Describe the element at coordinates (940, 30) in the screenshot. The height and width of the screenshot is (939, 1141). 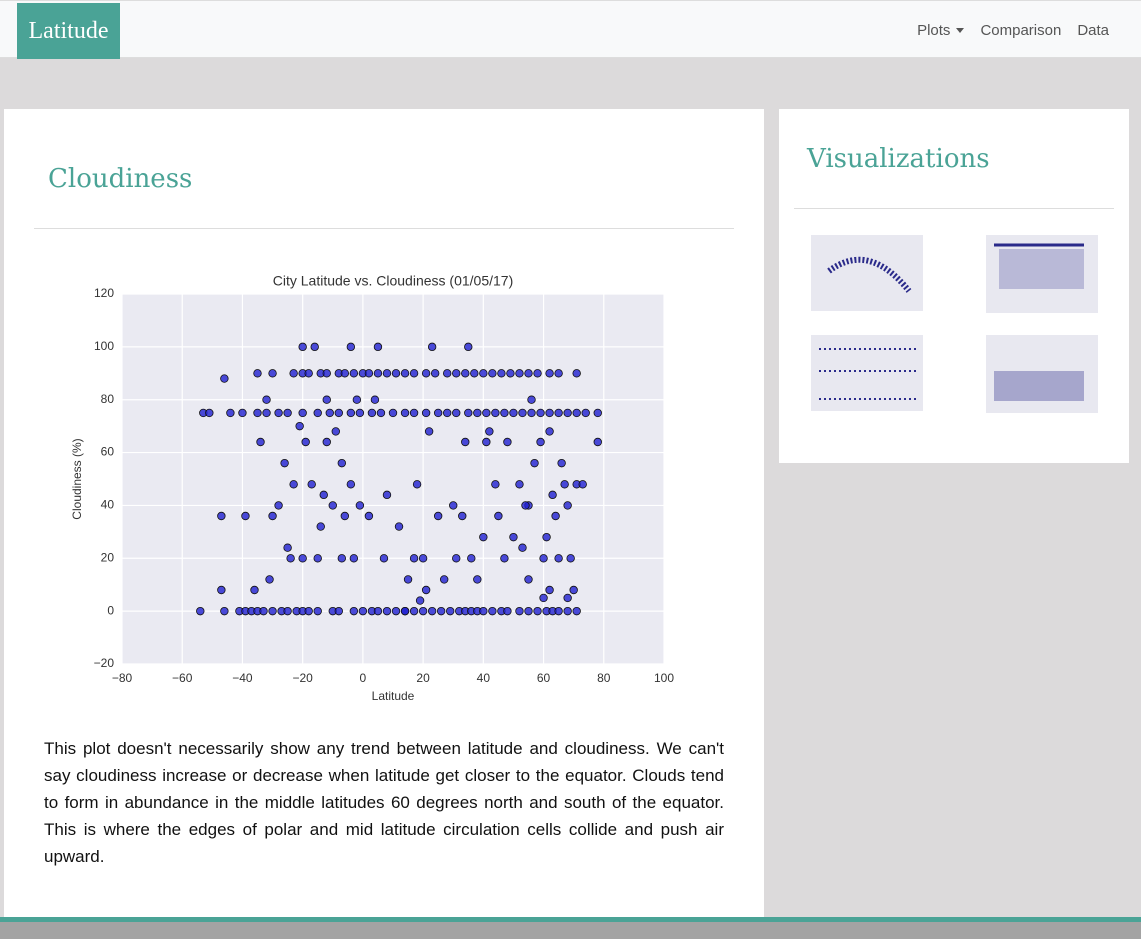
I see `nav-link: Plots` at that location.